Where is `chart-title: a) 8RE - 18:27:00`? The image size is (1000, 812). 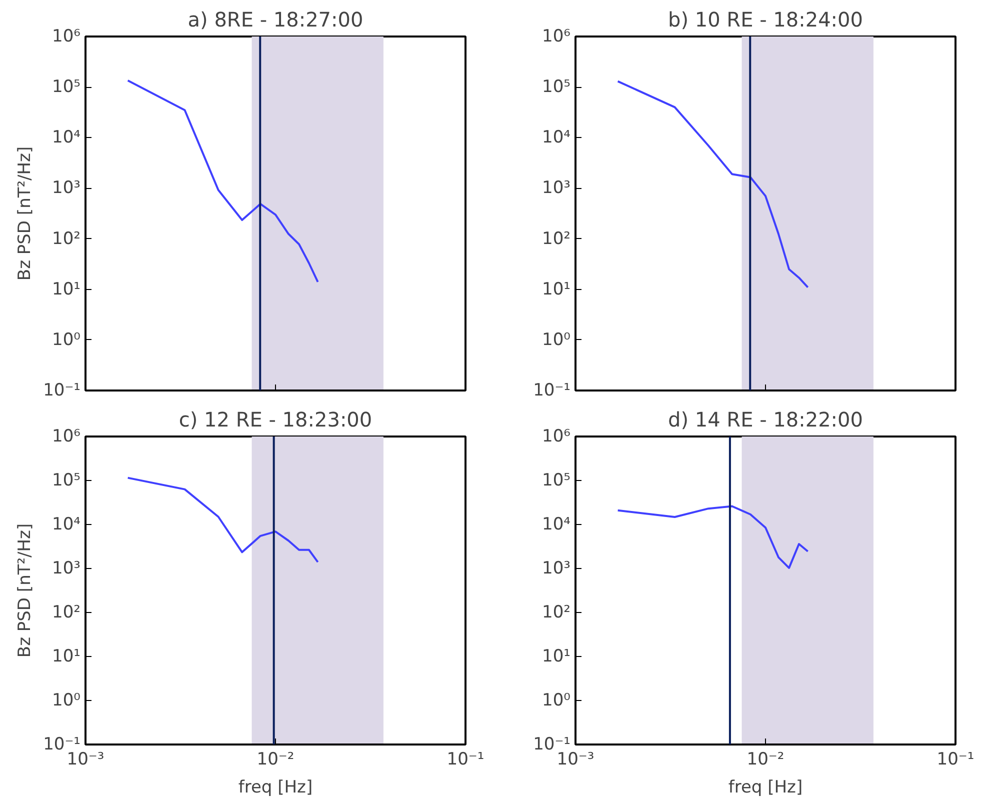 chart-title: a) 8RE - 18:27:00 is located at coordinates (276, 20).